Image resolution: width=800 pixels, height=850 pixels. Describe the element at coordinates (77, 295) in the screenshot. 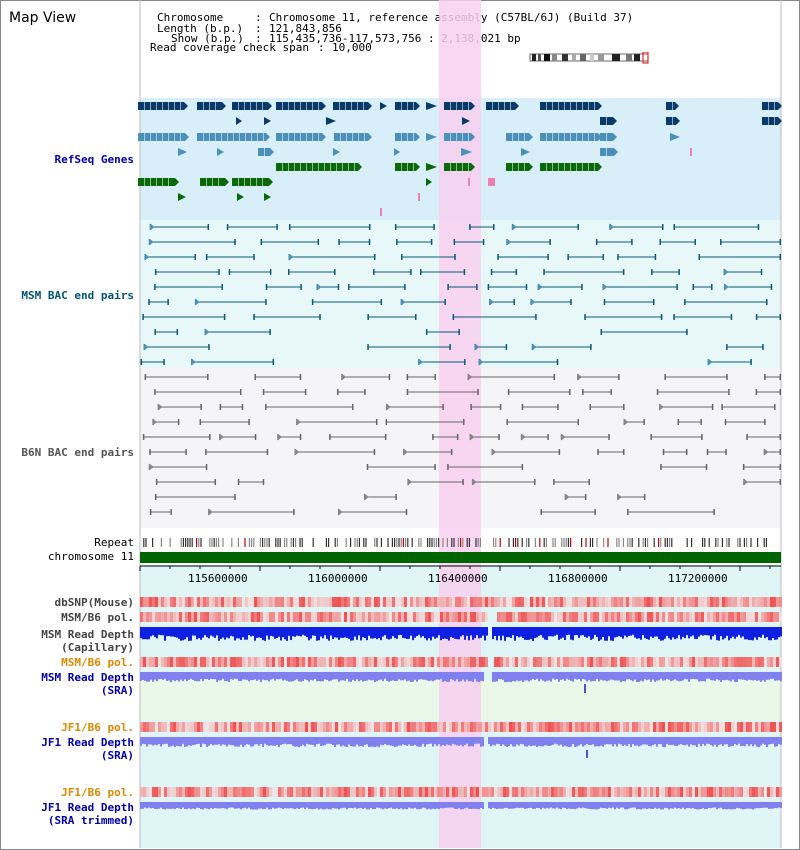

I see `msm-bac-label: MSM BAC end pairs` at that location.